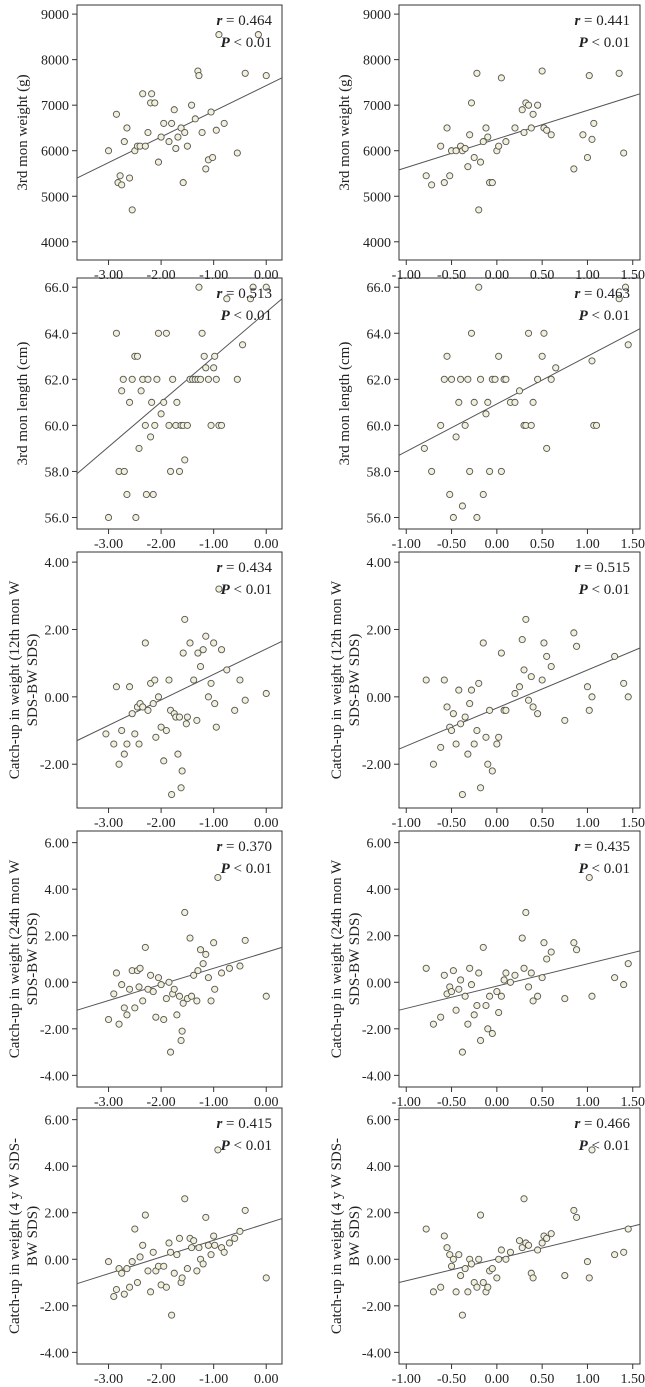  Describe the element at coordinates (57, 844) in the screenshot. I see `y-tick-label: 6.00` at that location.